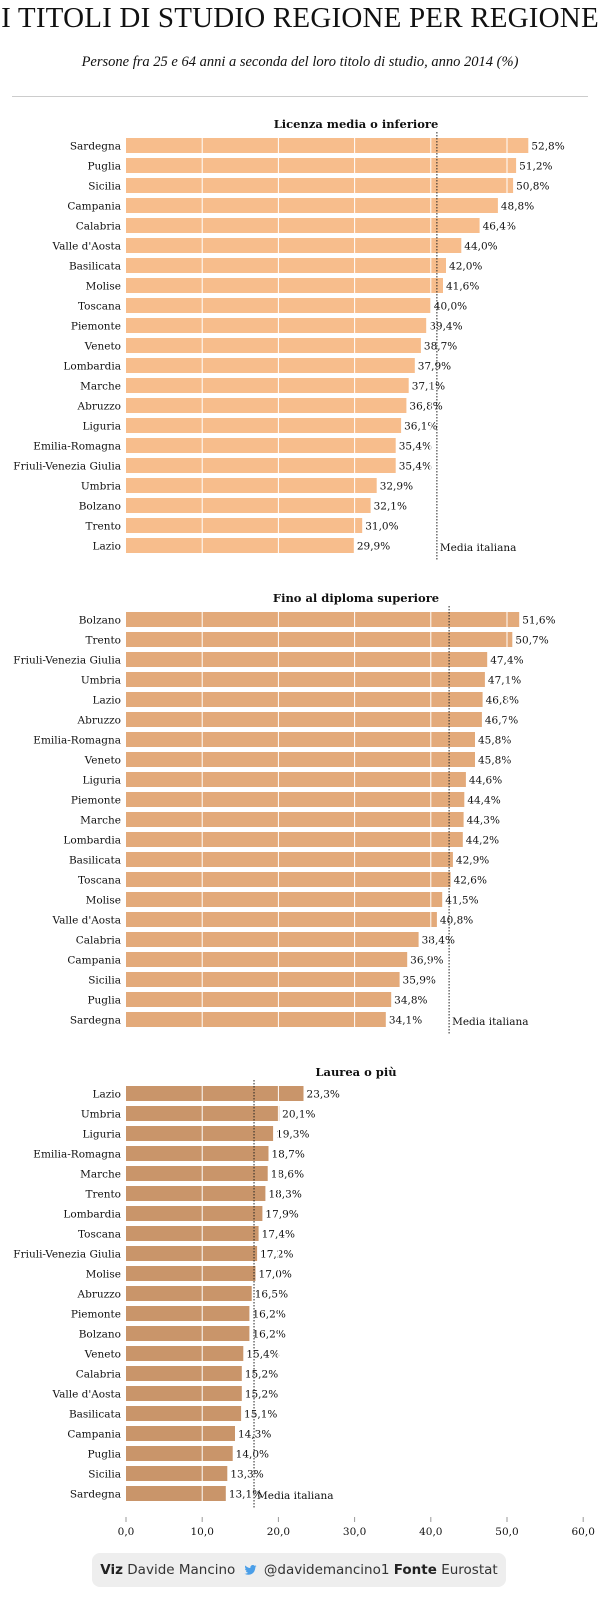 This screenshot has width=600, height=1600. Describe the element at coordinates (434, 367) in the screenshot. I see `value-label: 37,9%` at that location.